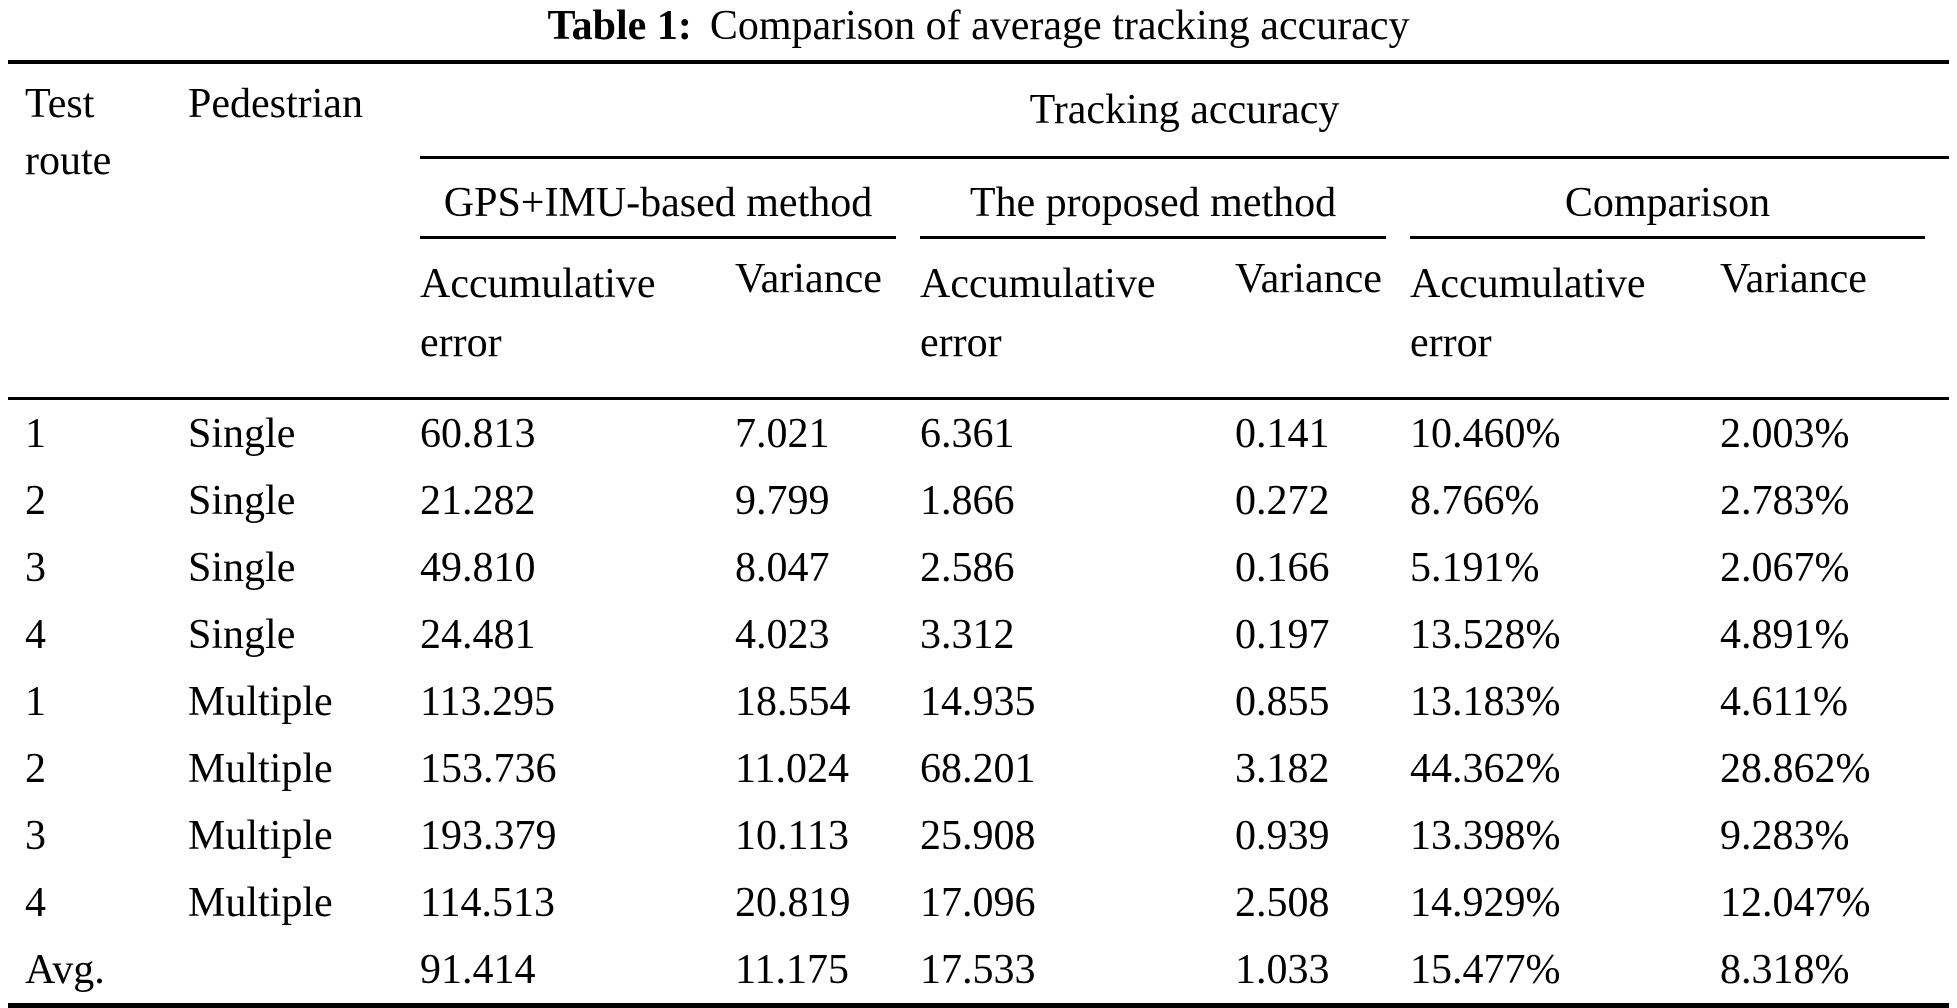 The image size is (1957, 1008). Describe the element at coordinates (68, 133) in the screenshot. I see `header-test-route: Test route` at that location.